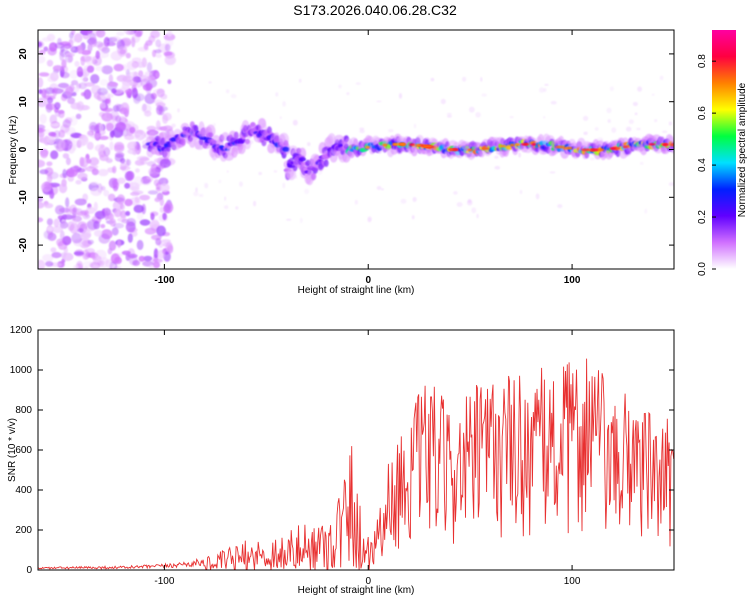  Describe the element at coordinates (164, 581) in the screenshot. I see `x-tick-label: -100` at that location.